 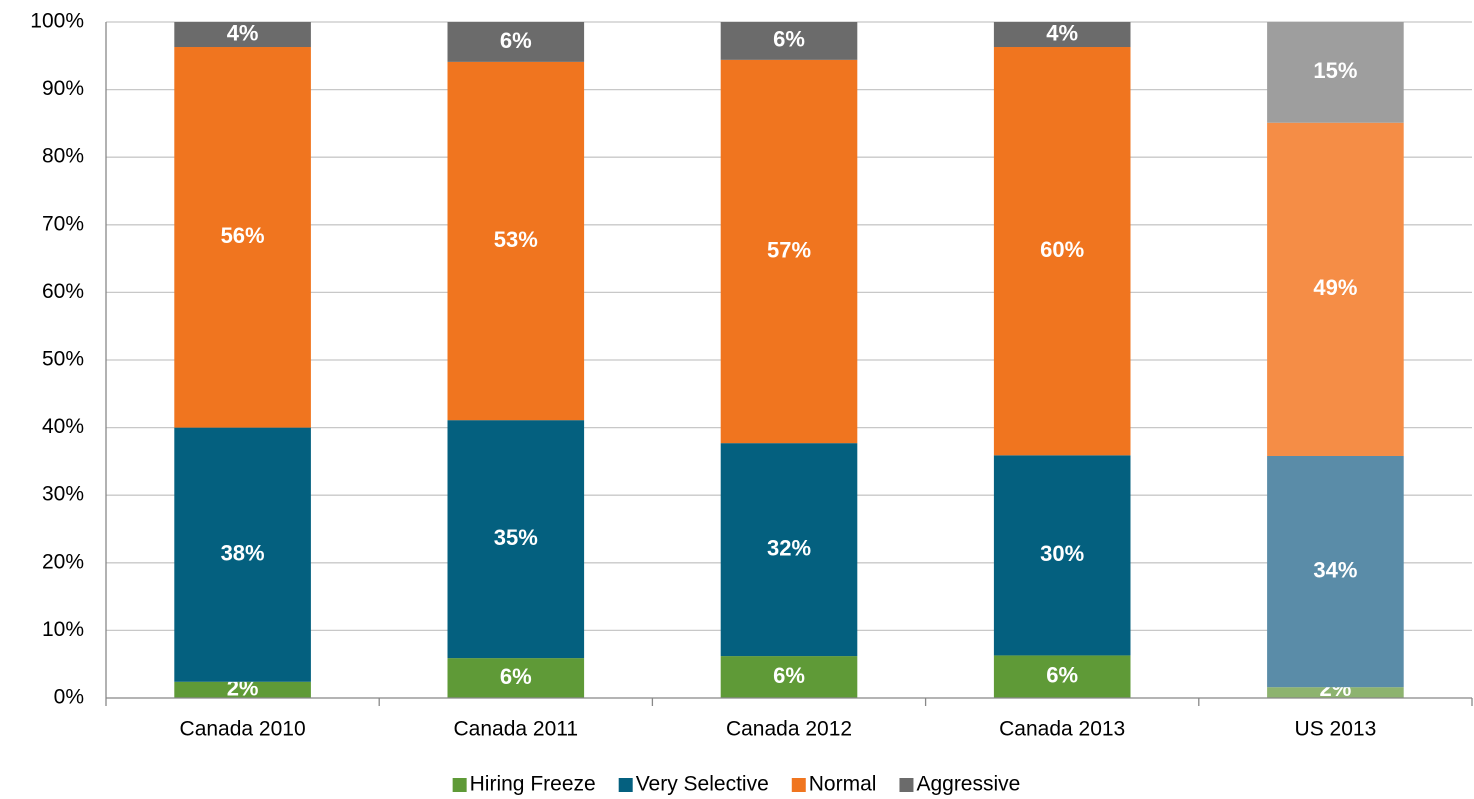 What do you see at coordinates (702, 784) in the screenshot?
I see `legend-label: Very Selective` at bounding box center [702, 784].